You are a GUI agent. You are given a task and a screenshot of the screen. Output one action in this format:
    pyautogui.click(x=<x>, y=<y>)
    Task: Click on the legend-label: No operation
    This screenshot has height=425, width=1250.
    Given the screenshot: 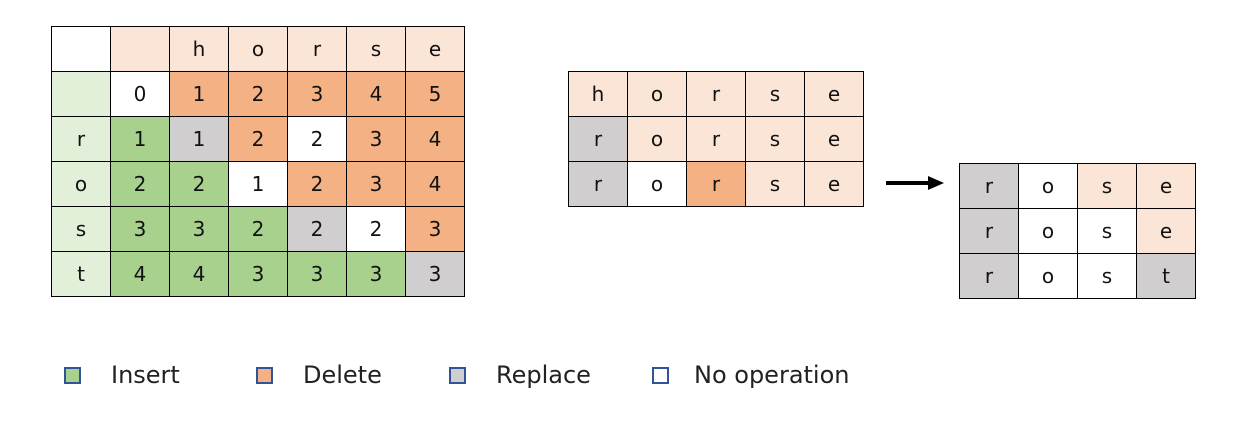 What is the action you would take?
    pyautogui.click(x=772, y=375)
    